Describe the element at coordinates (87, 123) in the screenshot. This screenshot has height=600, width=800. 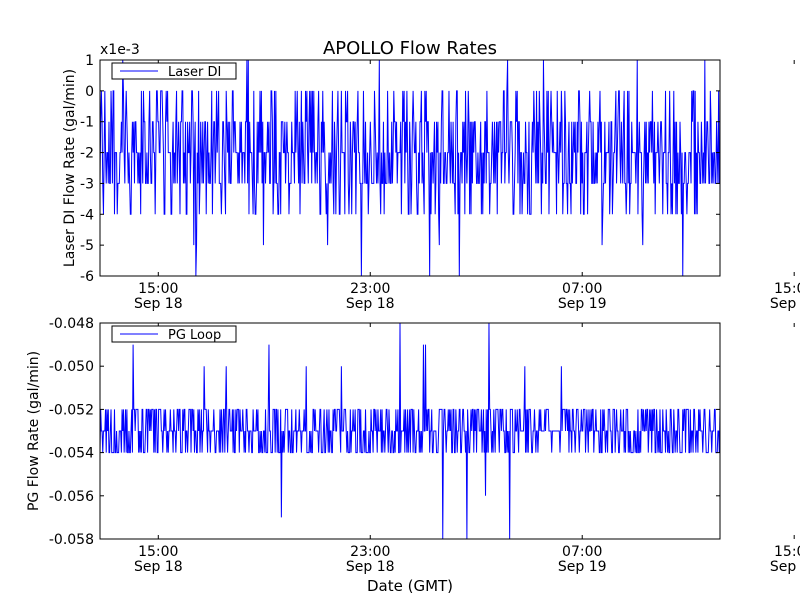
I see `y-tick-label: -1` at that location.